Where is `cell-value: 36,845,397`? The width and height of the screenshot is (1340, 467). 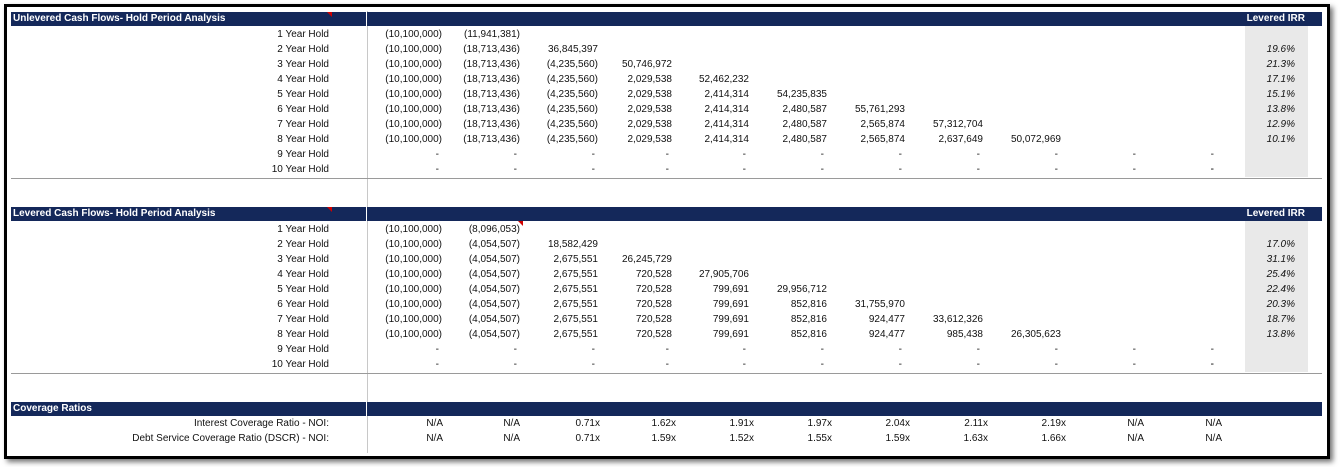 cell-value: 36,845,397 is located at coordinates (572, 49).